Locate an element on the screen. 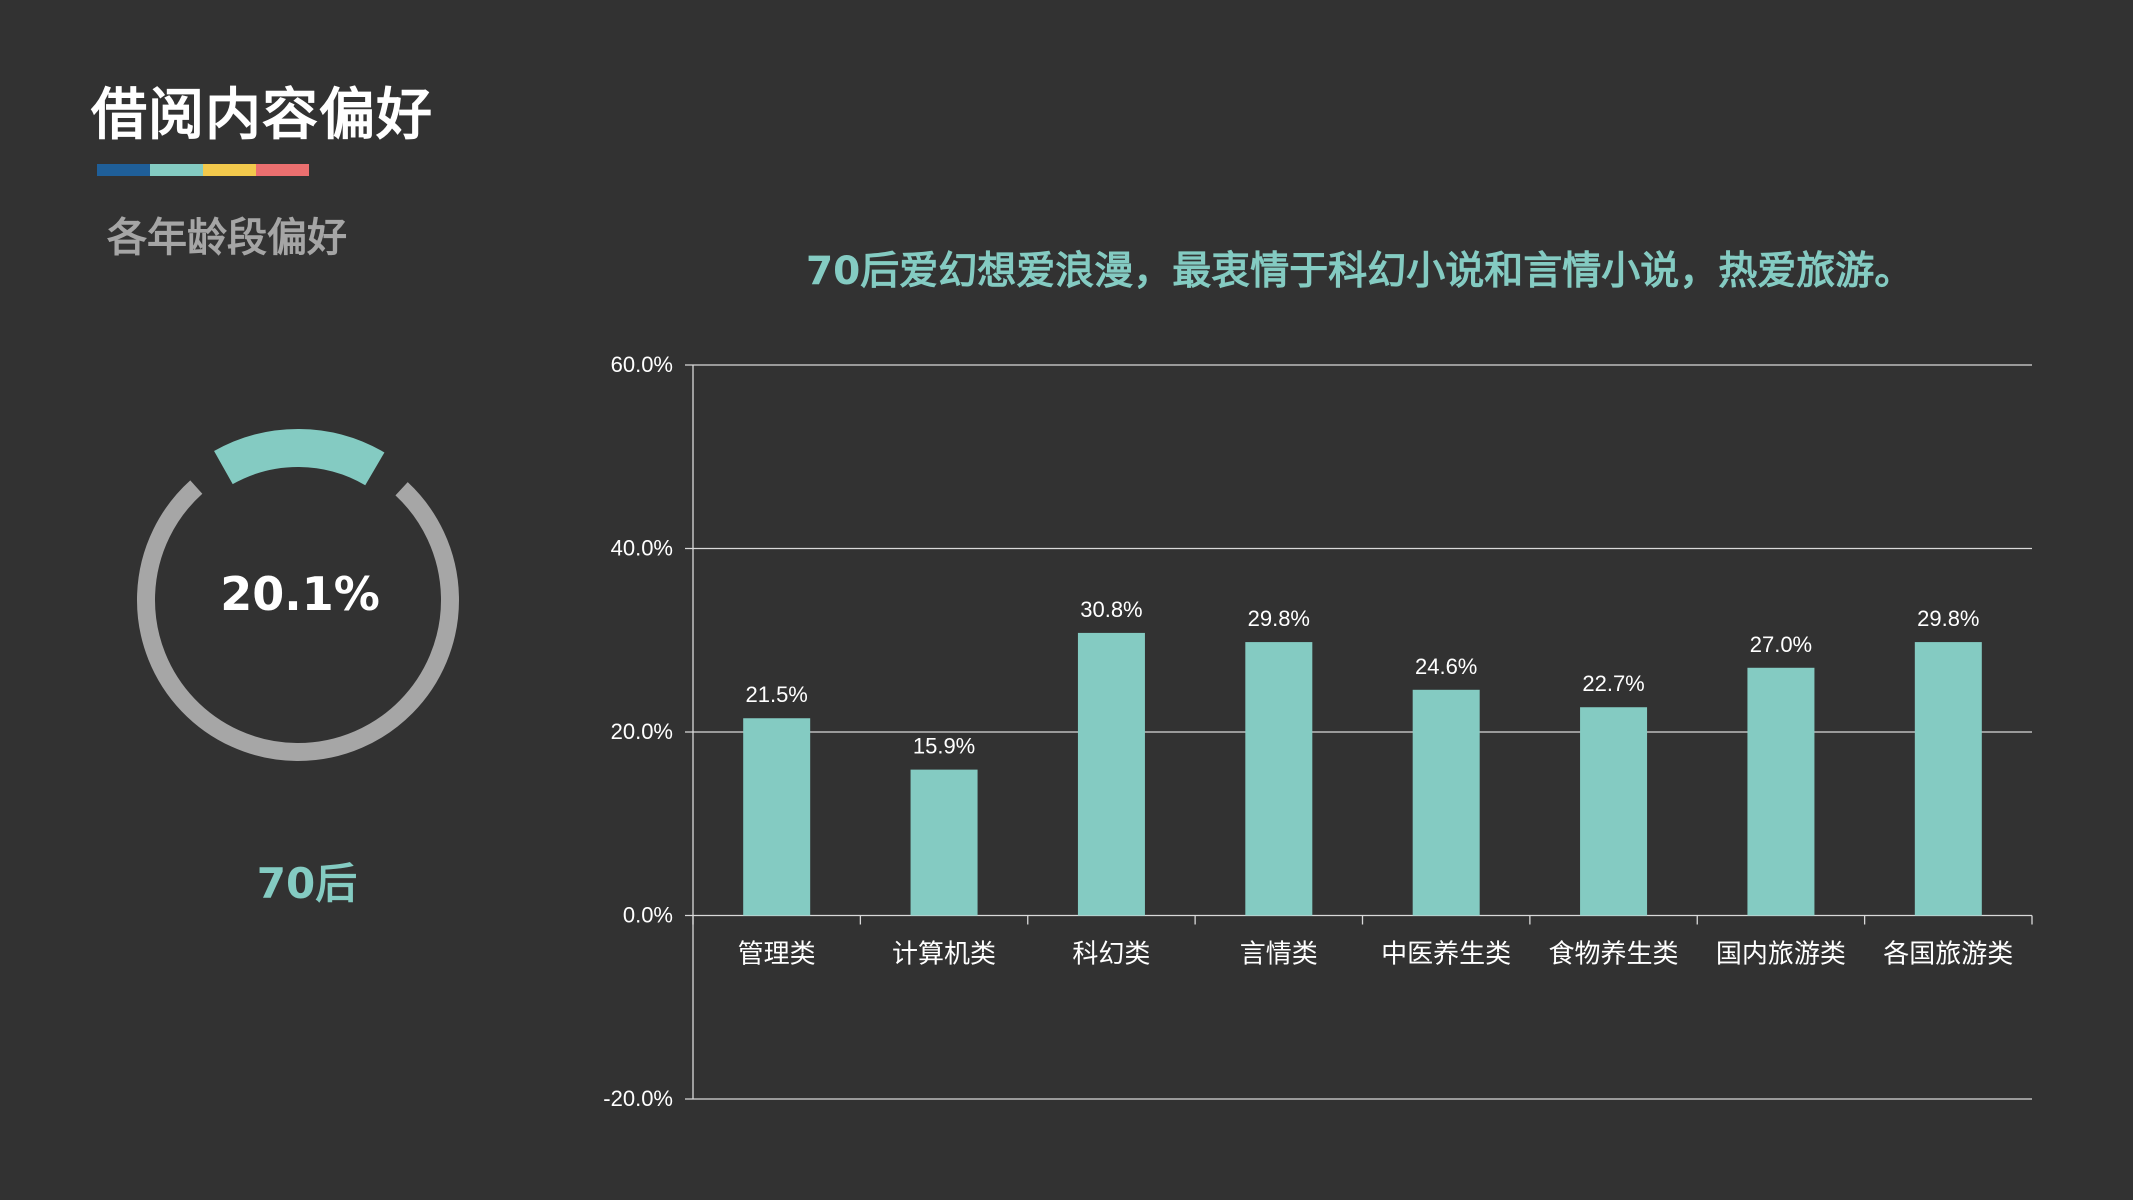 The height and width of the screenshot is (1200, 2133). data-label: 30.8% is located at coordinates (1111, 609).